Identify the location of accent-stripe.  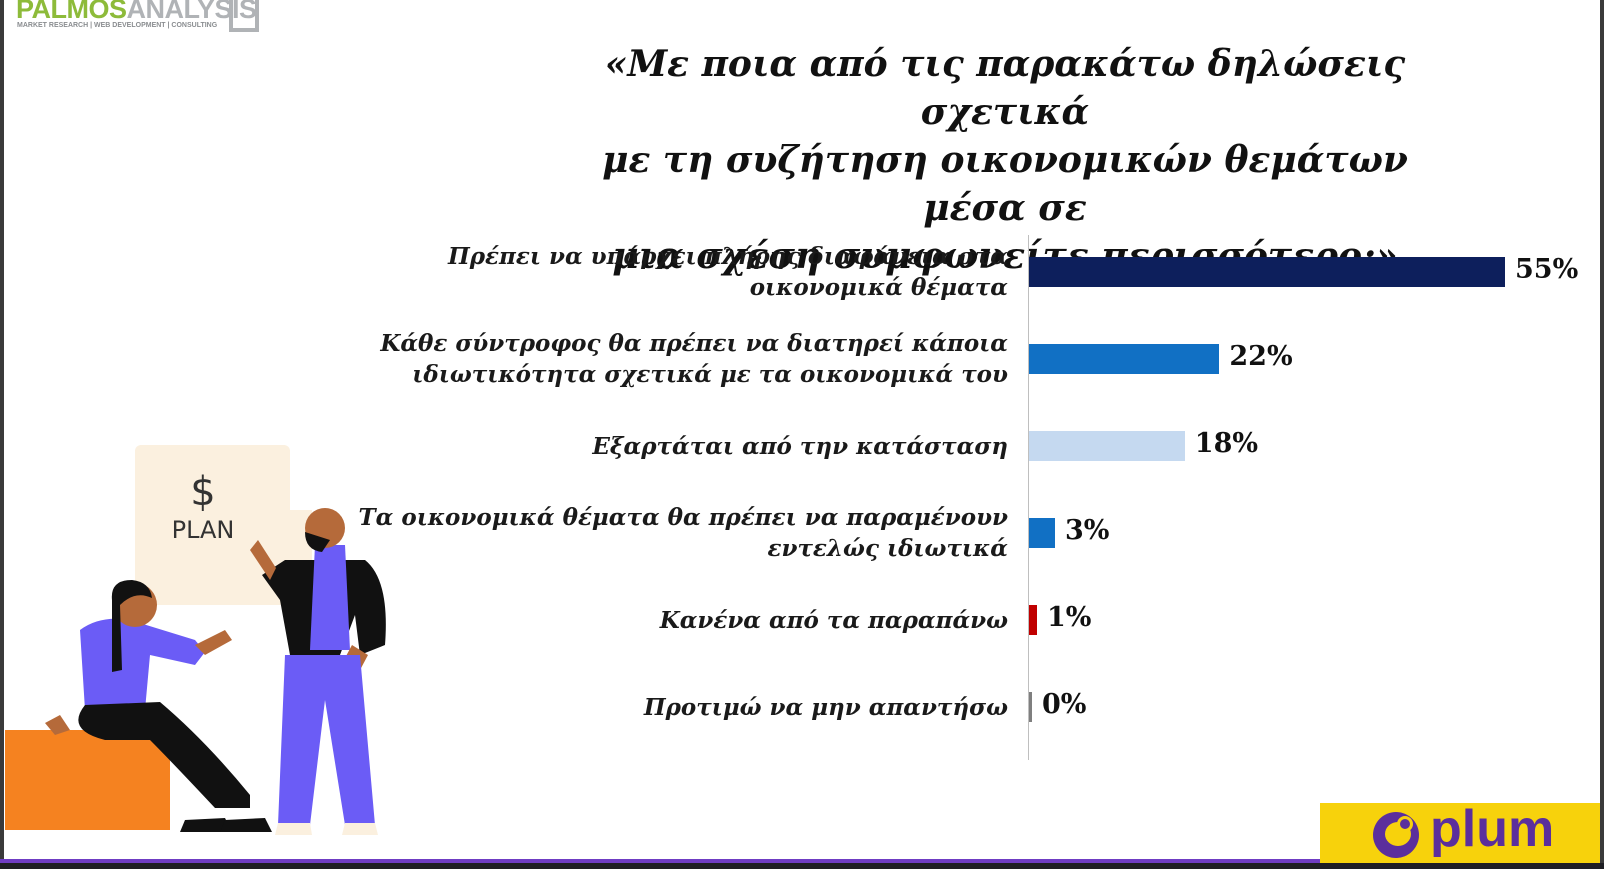
(665, 861).